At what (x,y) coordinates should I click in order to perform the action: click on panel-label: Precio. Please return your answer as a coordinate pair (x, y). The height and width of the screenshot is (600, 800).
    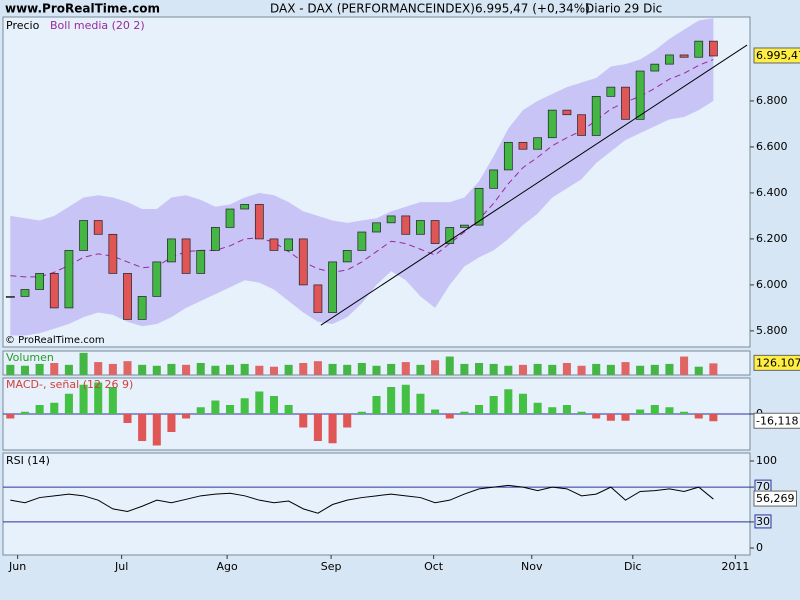
    Looking at the image, I should click on (23, 25).